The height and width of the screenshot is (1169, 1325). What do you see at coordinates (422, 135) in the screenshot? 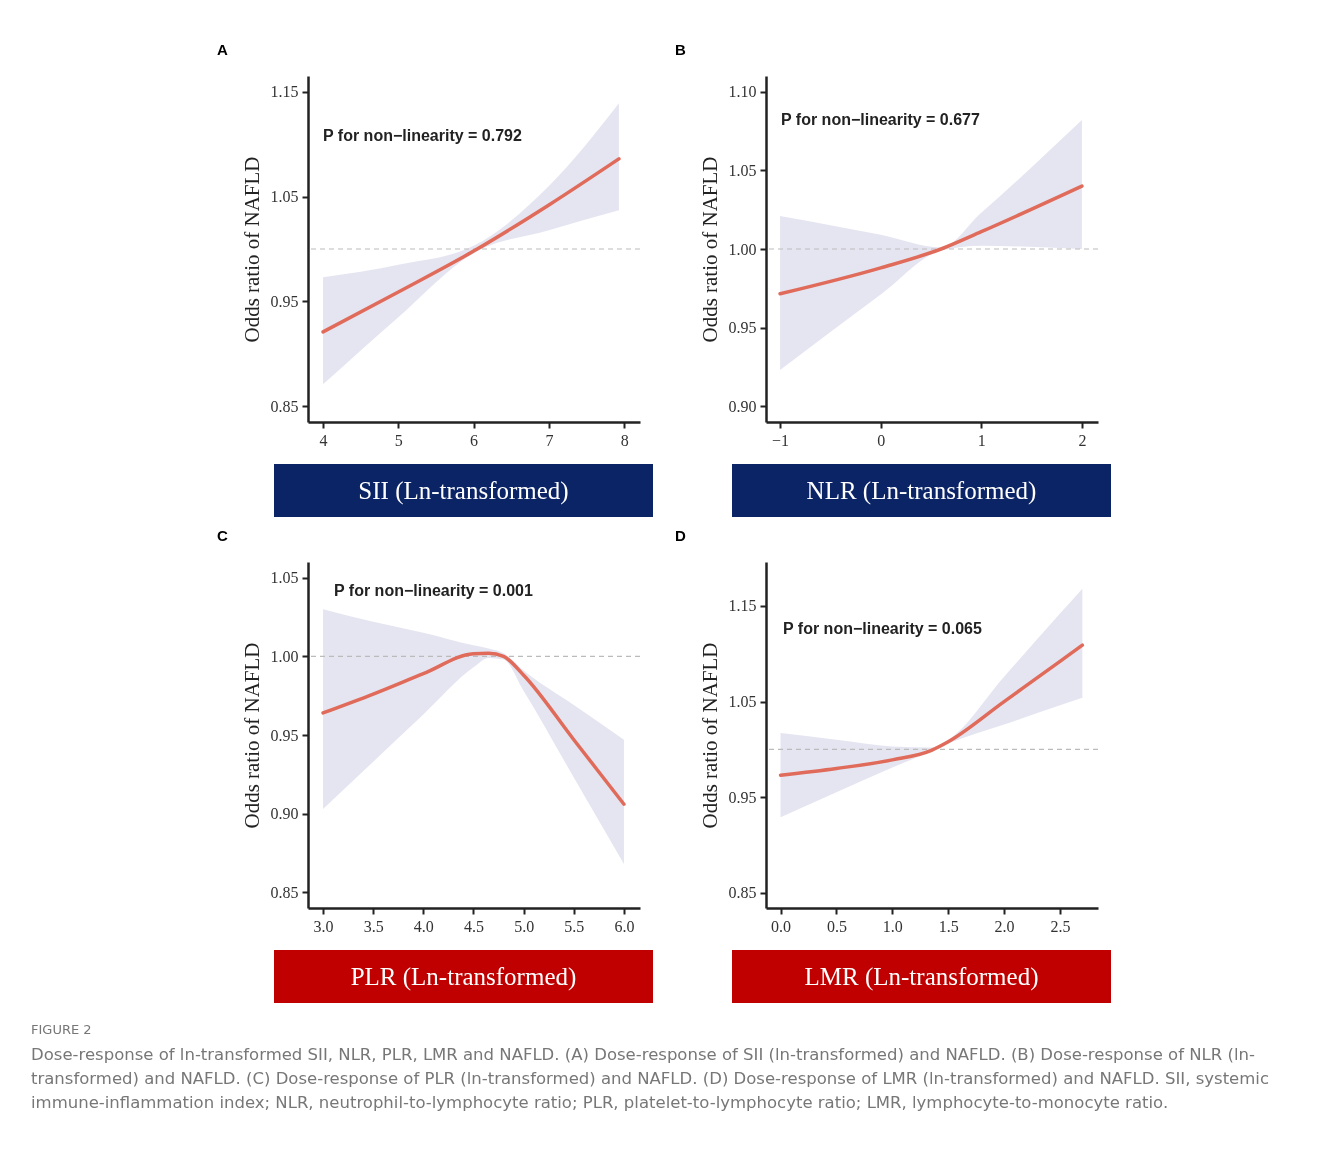
I see `annotation: P for non−linearity = 0.792` at bounding box center [422, 135].